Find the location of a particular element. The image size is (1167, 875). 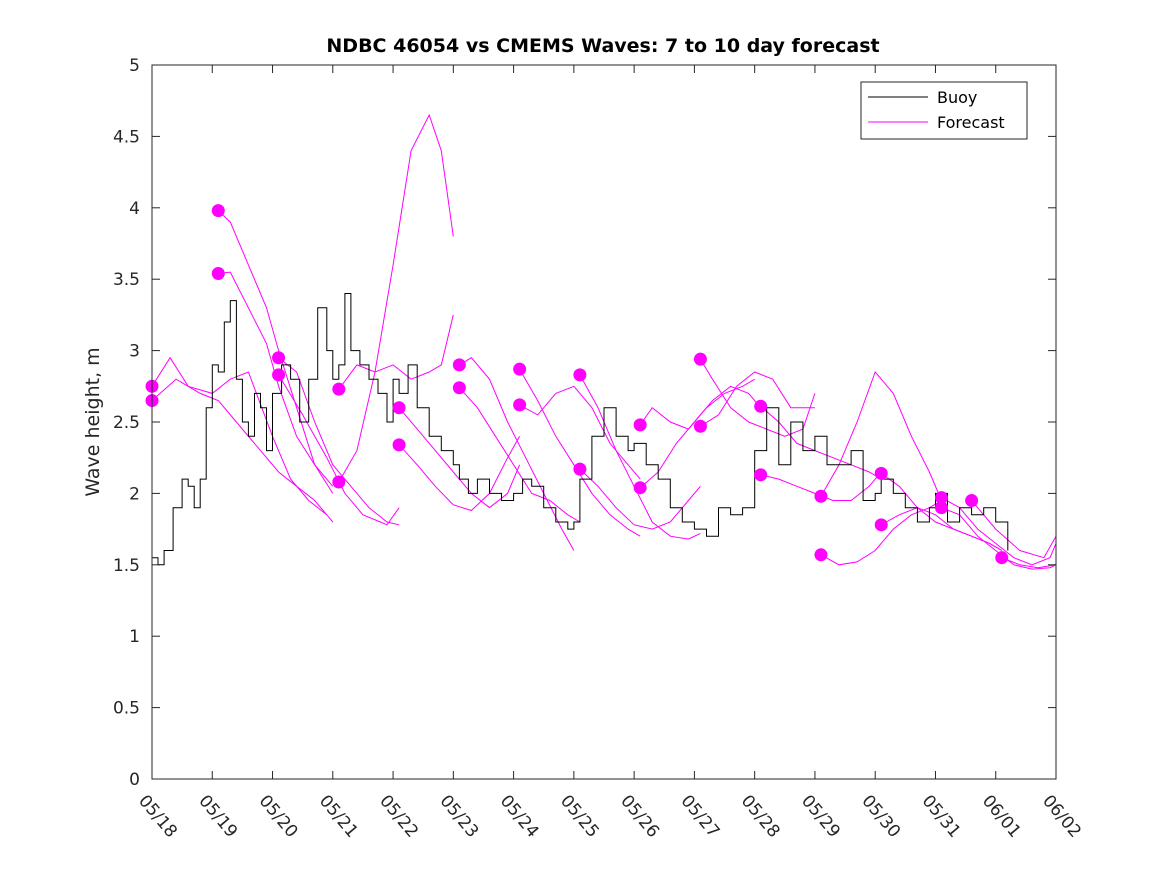

legend-forecast-label: Forecast is located at coordinates (971, 122).